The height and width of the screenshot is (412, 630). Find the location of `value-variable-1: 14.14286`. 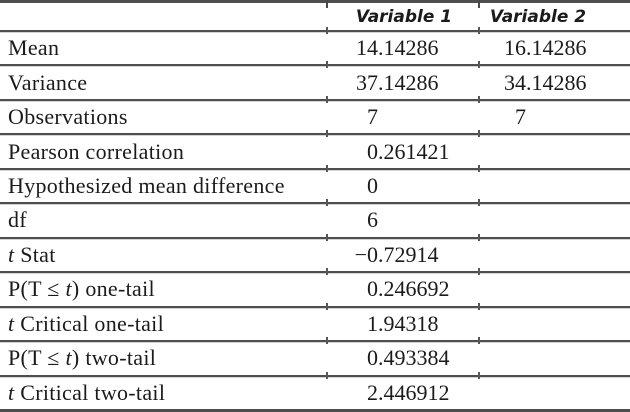

value-variable-1: 14.14286 is located at coordinates (404, 48).